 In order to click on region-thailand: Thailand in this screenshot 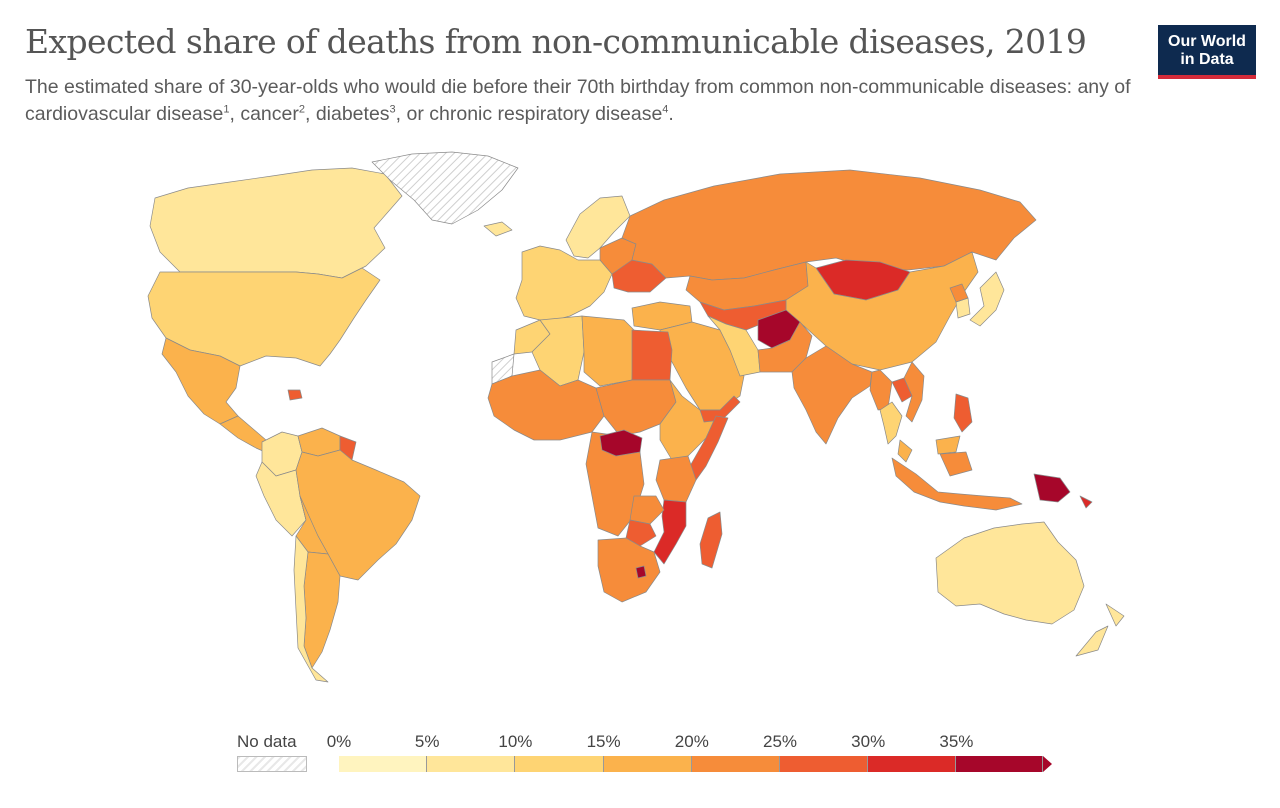, I will do `click(891, 423)`.